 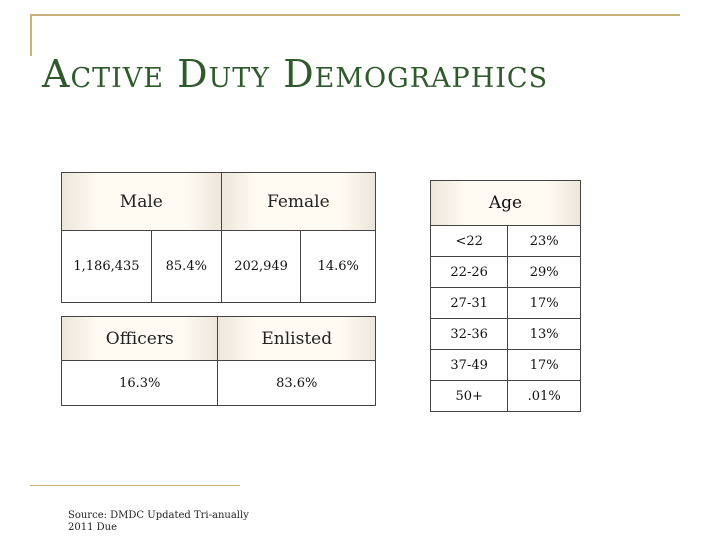 I want to click on frame-top-rule, so click(x=355, y=15).